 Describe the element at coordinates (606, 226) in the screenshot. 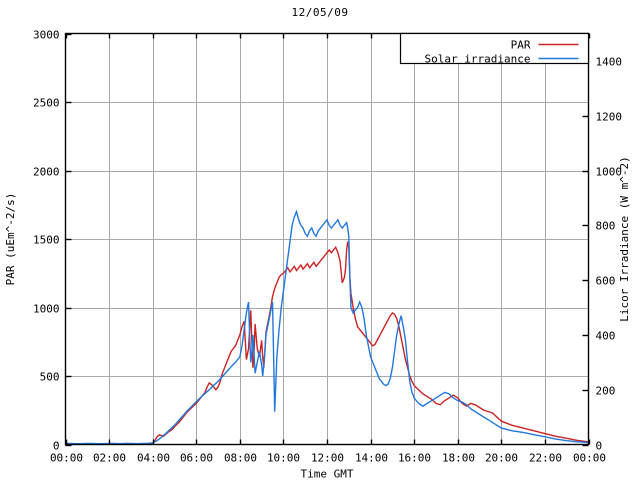

I see `ytick-label-right: 800` at that location.